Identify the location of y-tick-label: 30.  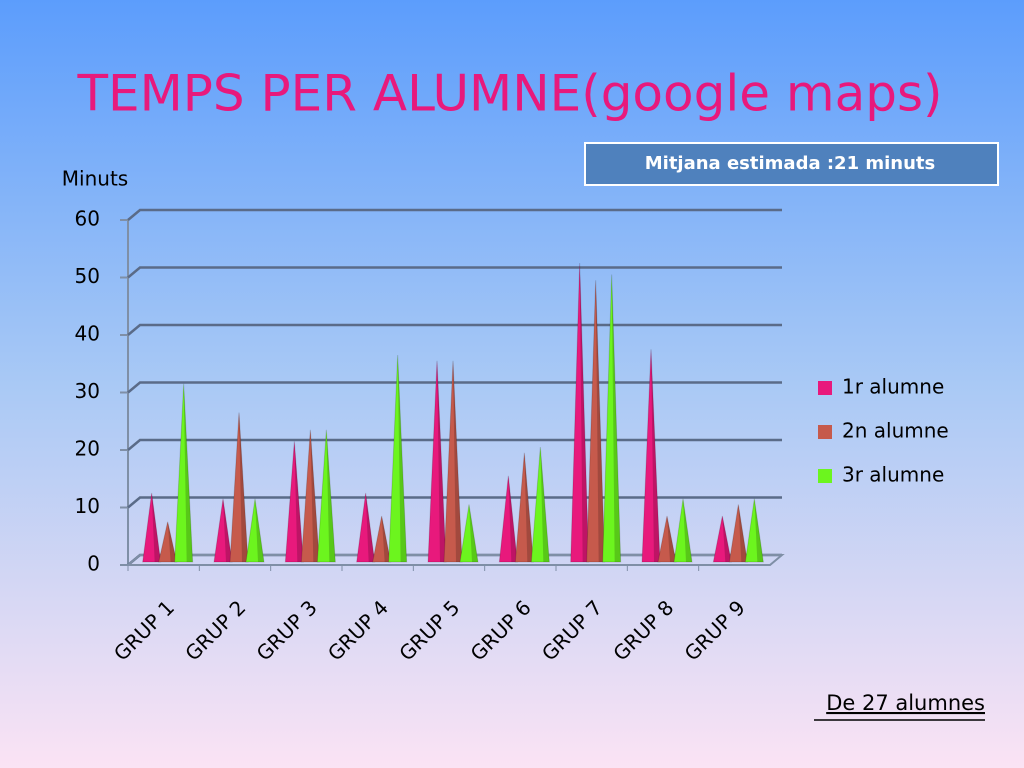
(87, 391).